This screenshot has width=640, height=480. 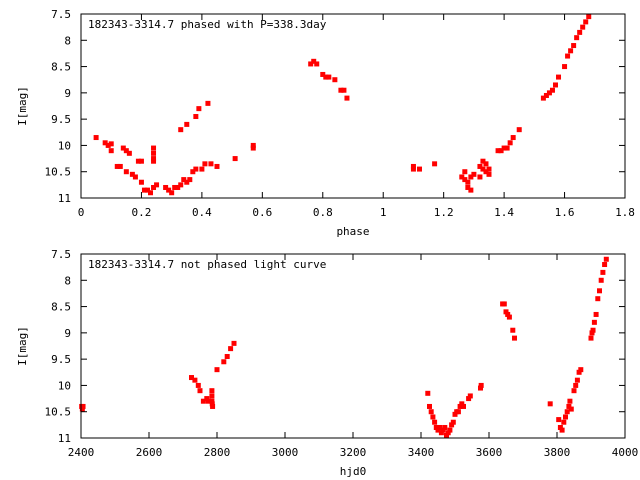 What do you see at coordinates (352, 231) in the screenshot?
I see `phased-x-axis-label: phase` at bounding box center [352, 231].